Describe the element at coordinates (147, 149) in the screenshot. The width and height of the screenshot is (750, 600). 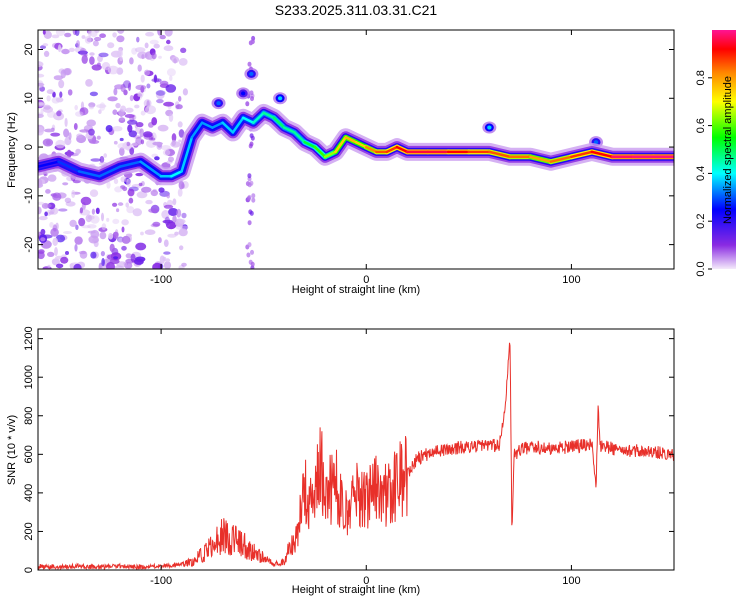
I see `spectrogram-noise` at that location.